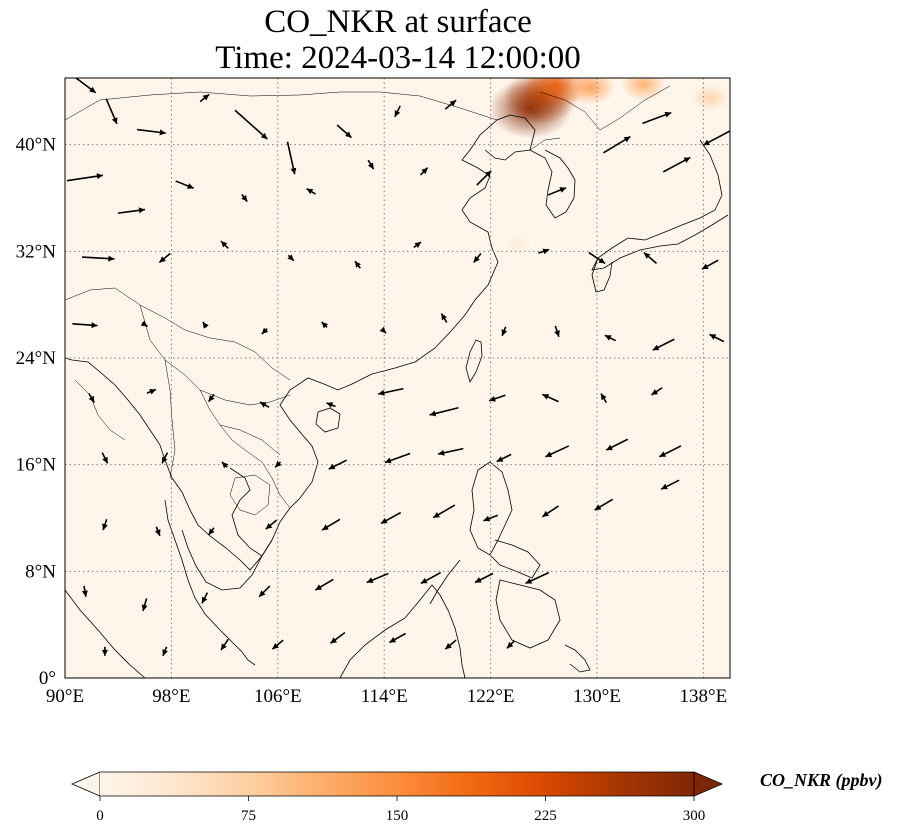  Describe the element at coordinates (384, 696) in the screenshot. I see `lon-tick-label: 114°E` at that location.